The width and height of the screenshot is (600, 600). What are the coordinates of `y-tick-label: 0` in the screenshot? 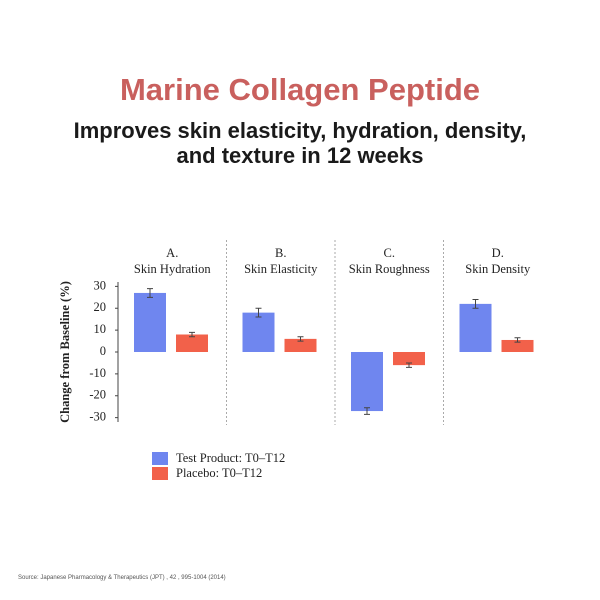 It's located at (103, 351).